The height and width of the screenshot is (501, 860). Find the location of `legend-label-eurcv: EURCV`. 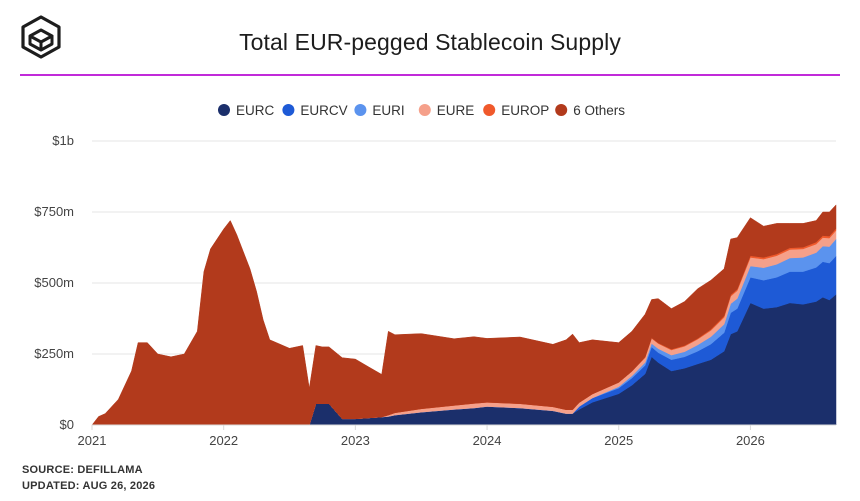

legend-label-eurcv: EURCV is located at coordinates (323, 110).